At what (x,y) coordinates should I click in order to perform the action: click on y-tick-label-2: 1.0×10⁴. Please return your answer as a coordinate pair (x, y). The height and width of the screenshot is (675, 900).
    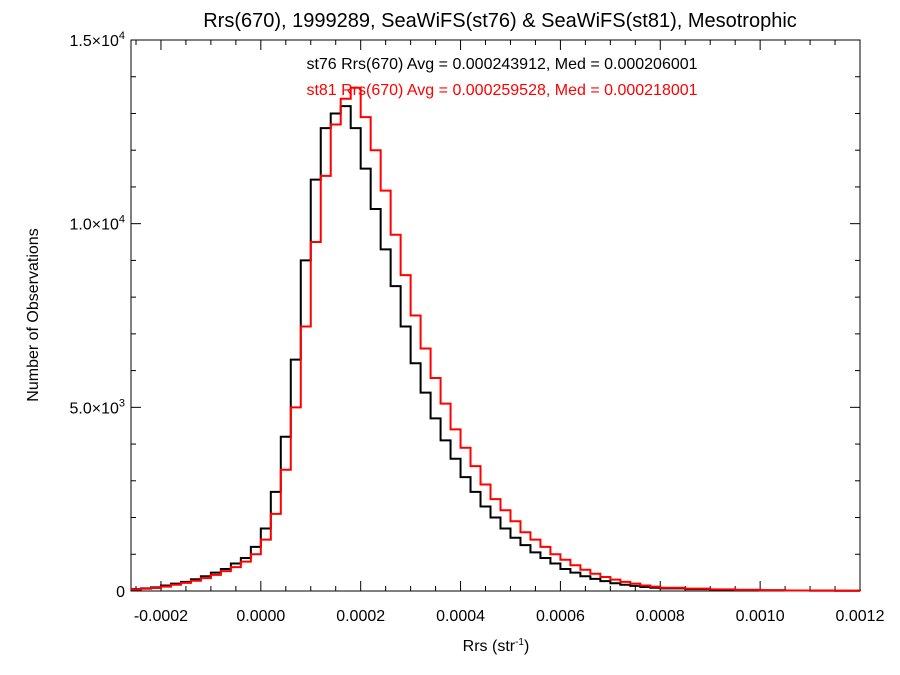
    Looking at the image, I should click on (97, 224).